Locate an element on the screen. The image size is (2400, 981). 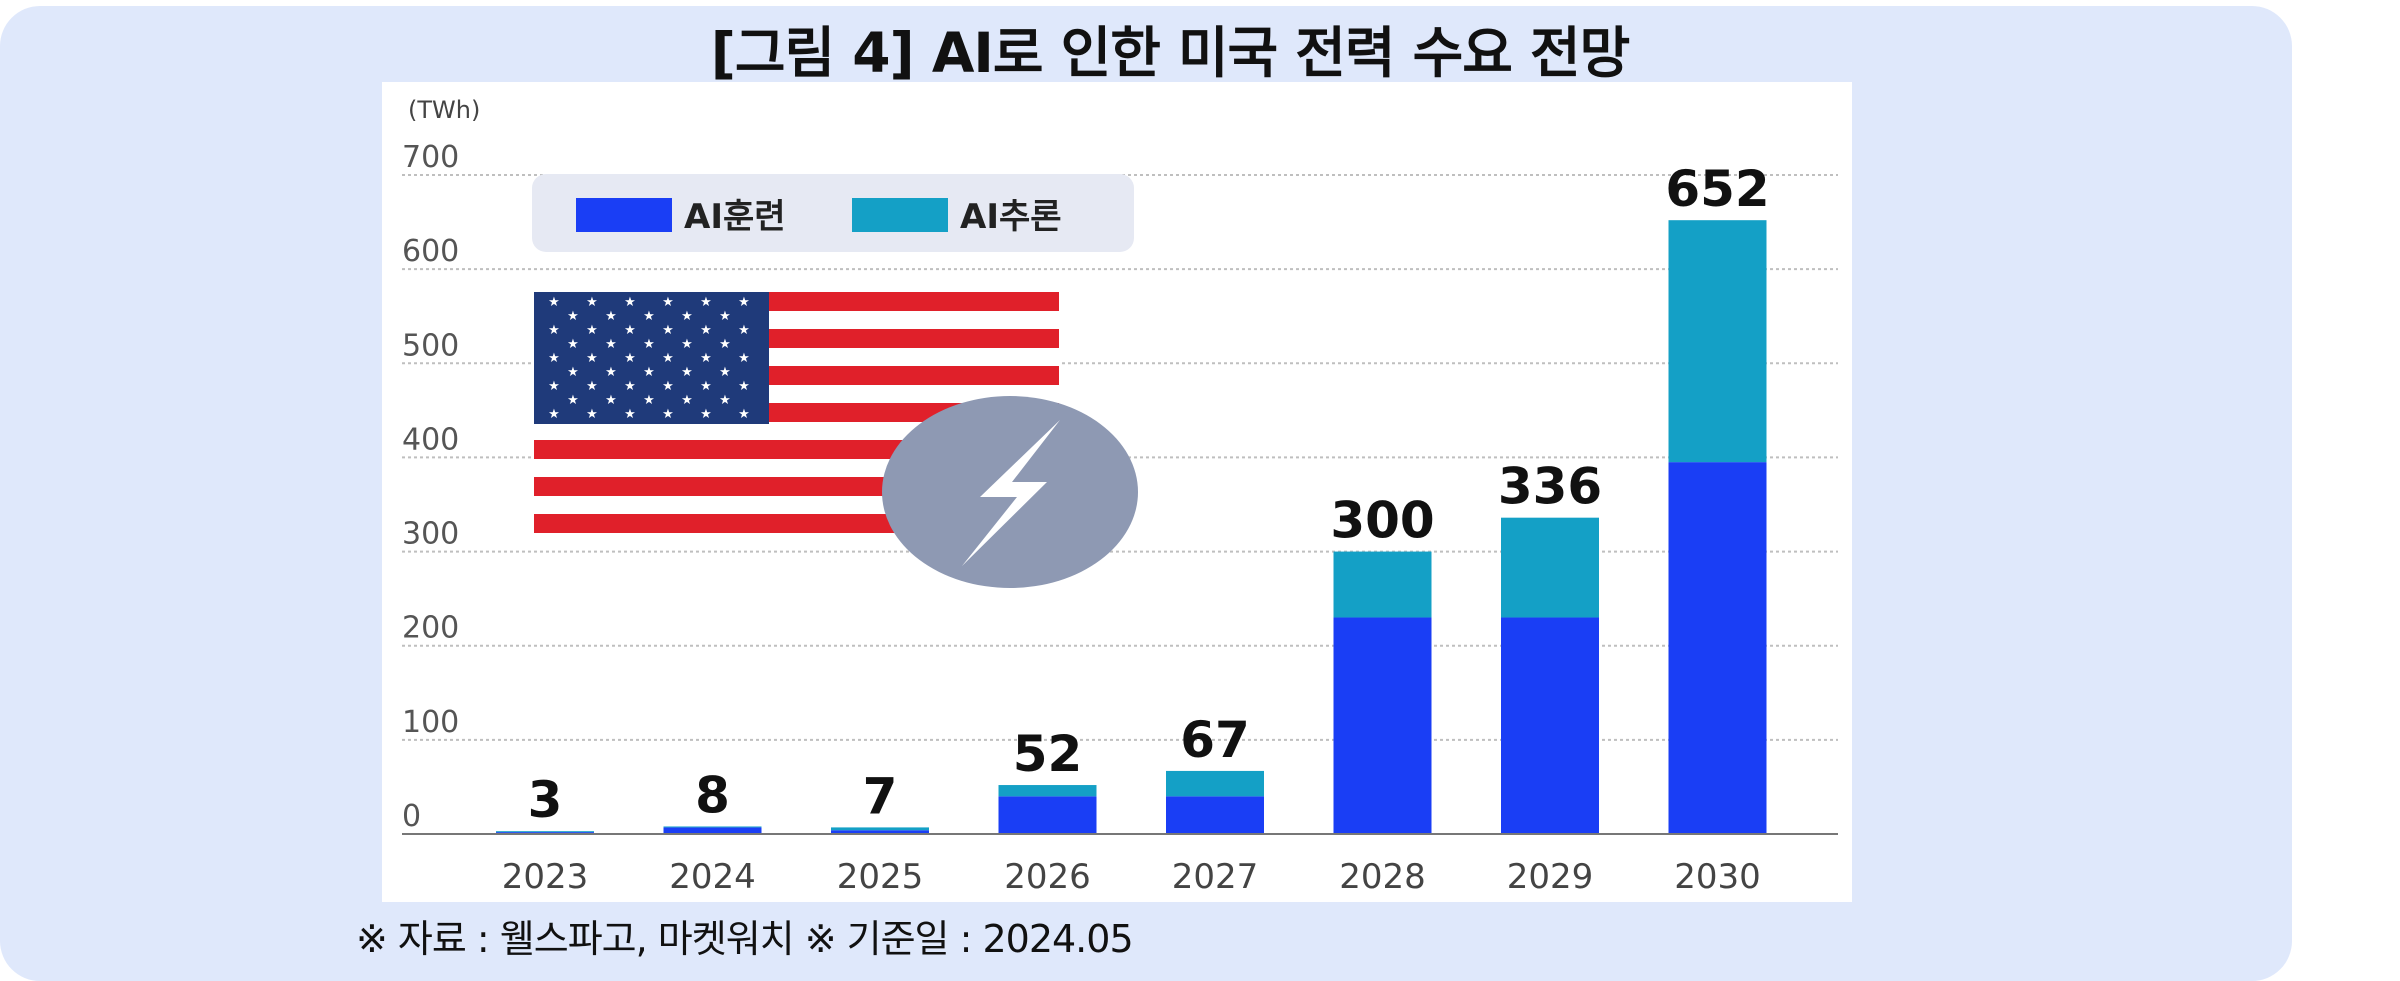
bar-total-label: 3 is located at coordinates (545, 800).